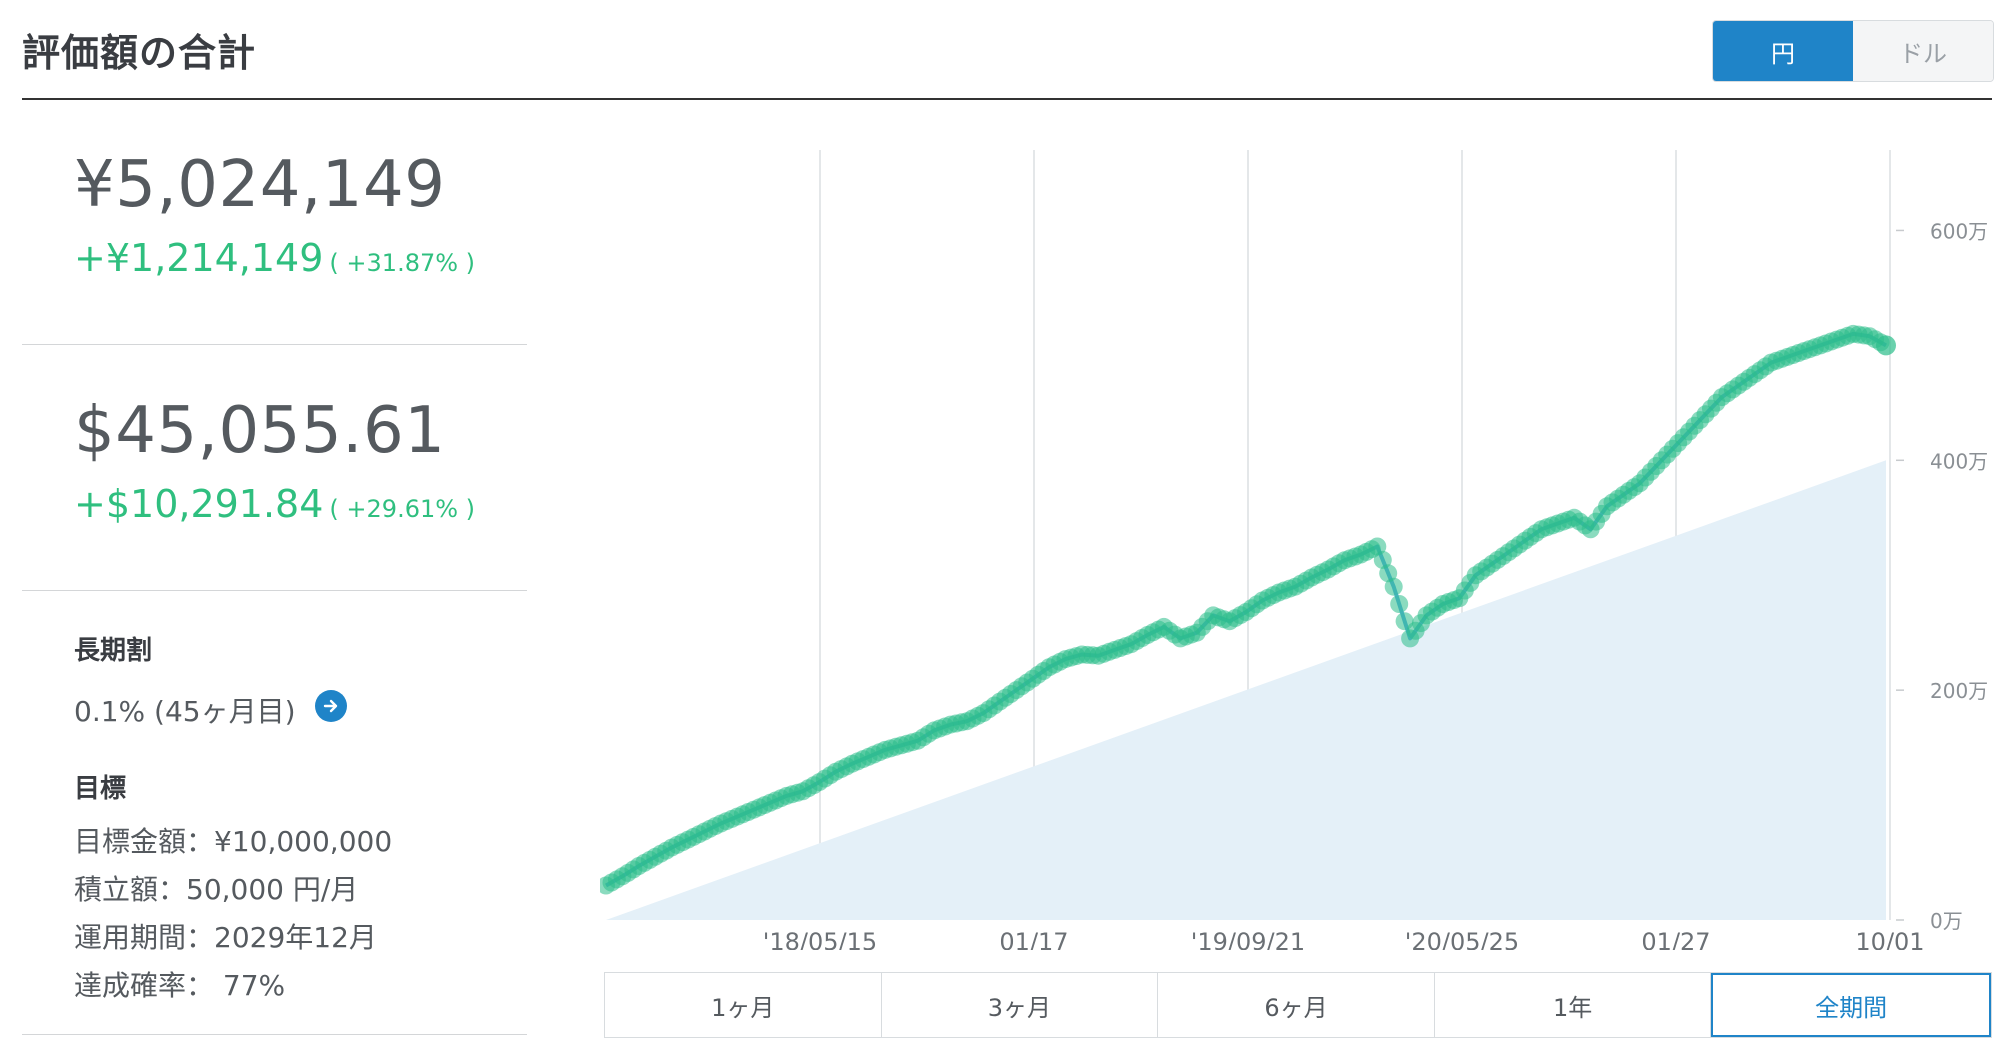 Image resolution: width=2010 pixels, height=1060 pixels. I want to click on period-selector: 1ヶ月 3ヶ月 6ヶ月 1年 全期間, so click(1298, 1005).